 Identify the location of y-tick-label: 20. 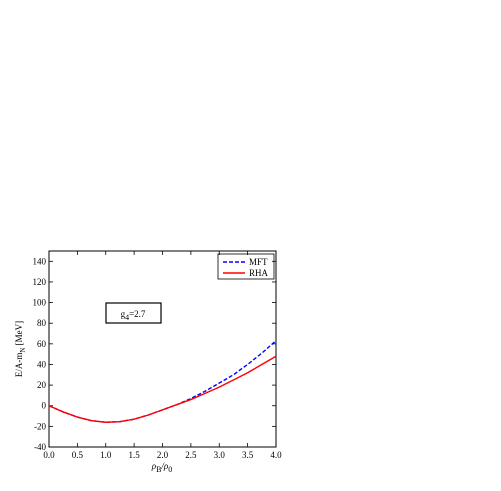
(42, 385).